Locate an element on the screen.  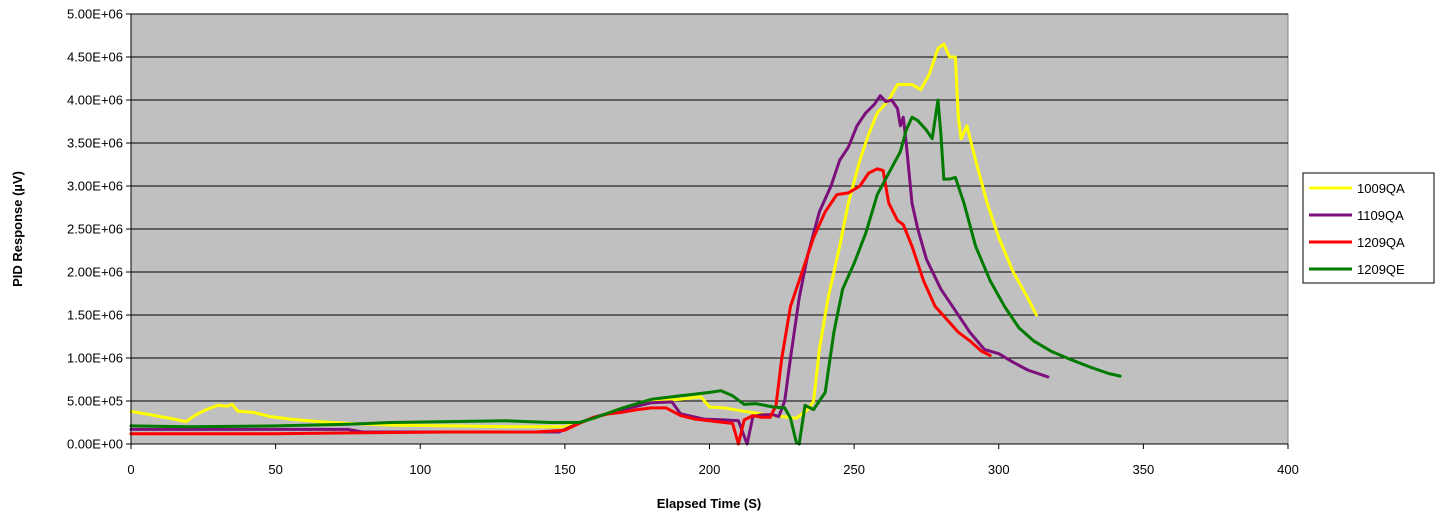
y-tick-label: 4.50E+06 is located at coordinates (95, 57).